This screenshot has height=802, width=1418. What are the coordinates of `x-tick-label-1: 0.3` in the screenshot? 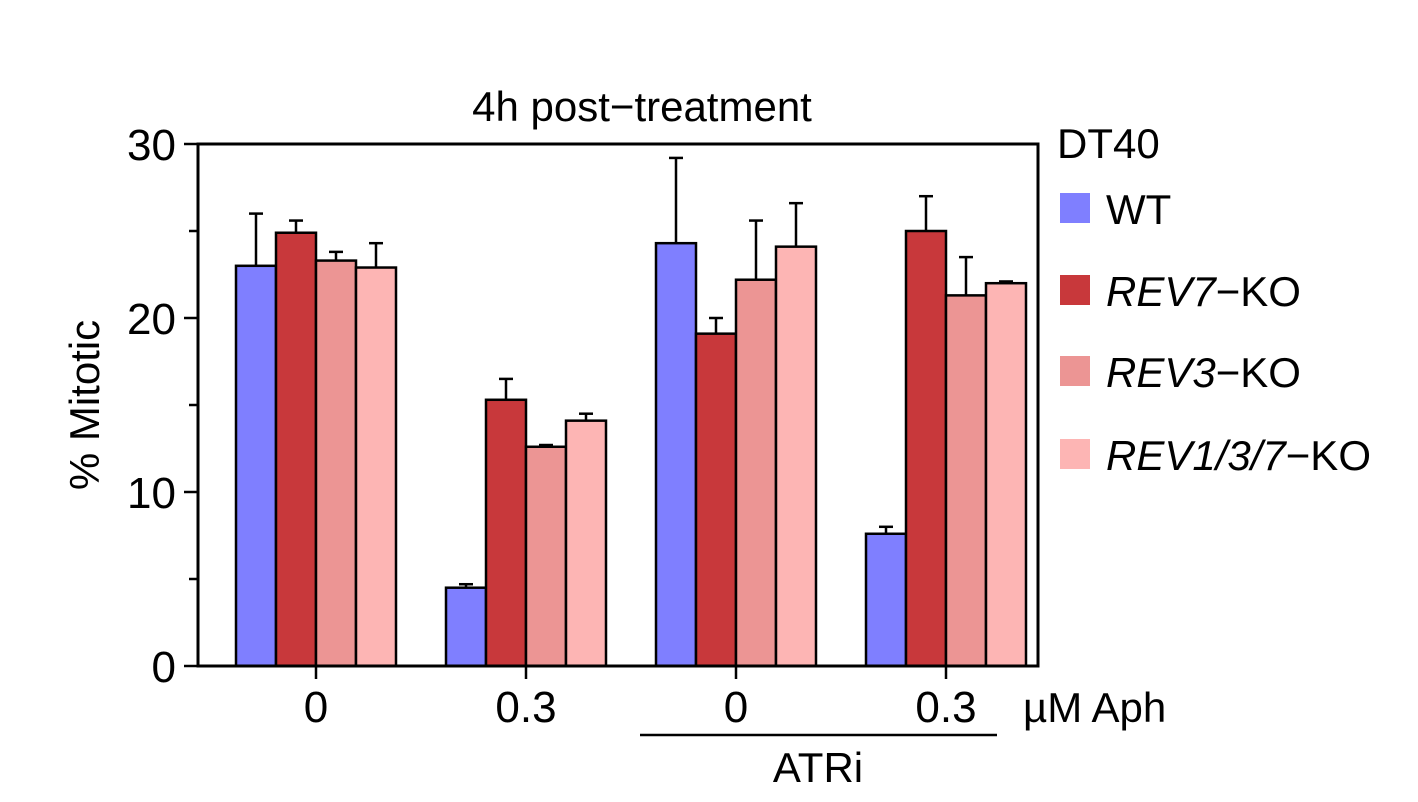 It's located at (525, 707).